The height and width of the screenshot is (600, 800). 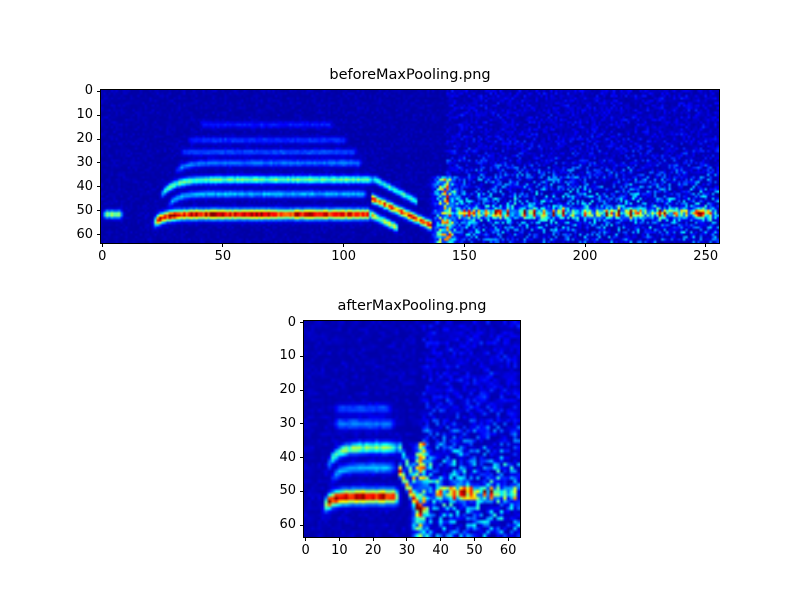 I want to click on x-tick-label: 200, so click(x=585, y=256).